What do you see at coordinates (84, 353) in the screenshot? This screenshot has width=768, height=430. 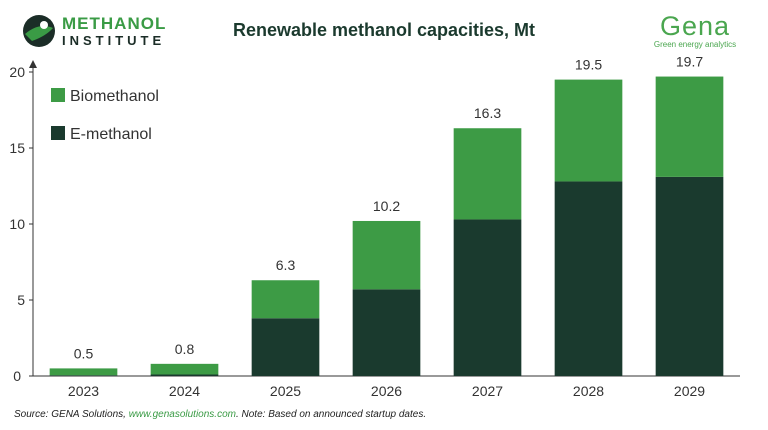 I see `bar-total-label: 0.5` at bounding box center [84, 353].